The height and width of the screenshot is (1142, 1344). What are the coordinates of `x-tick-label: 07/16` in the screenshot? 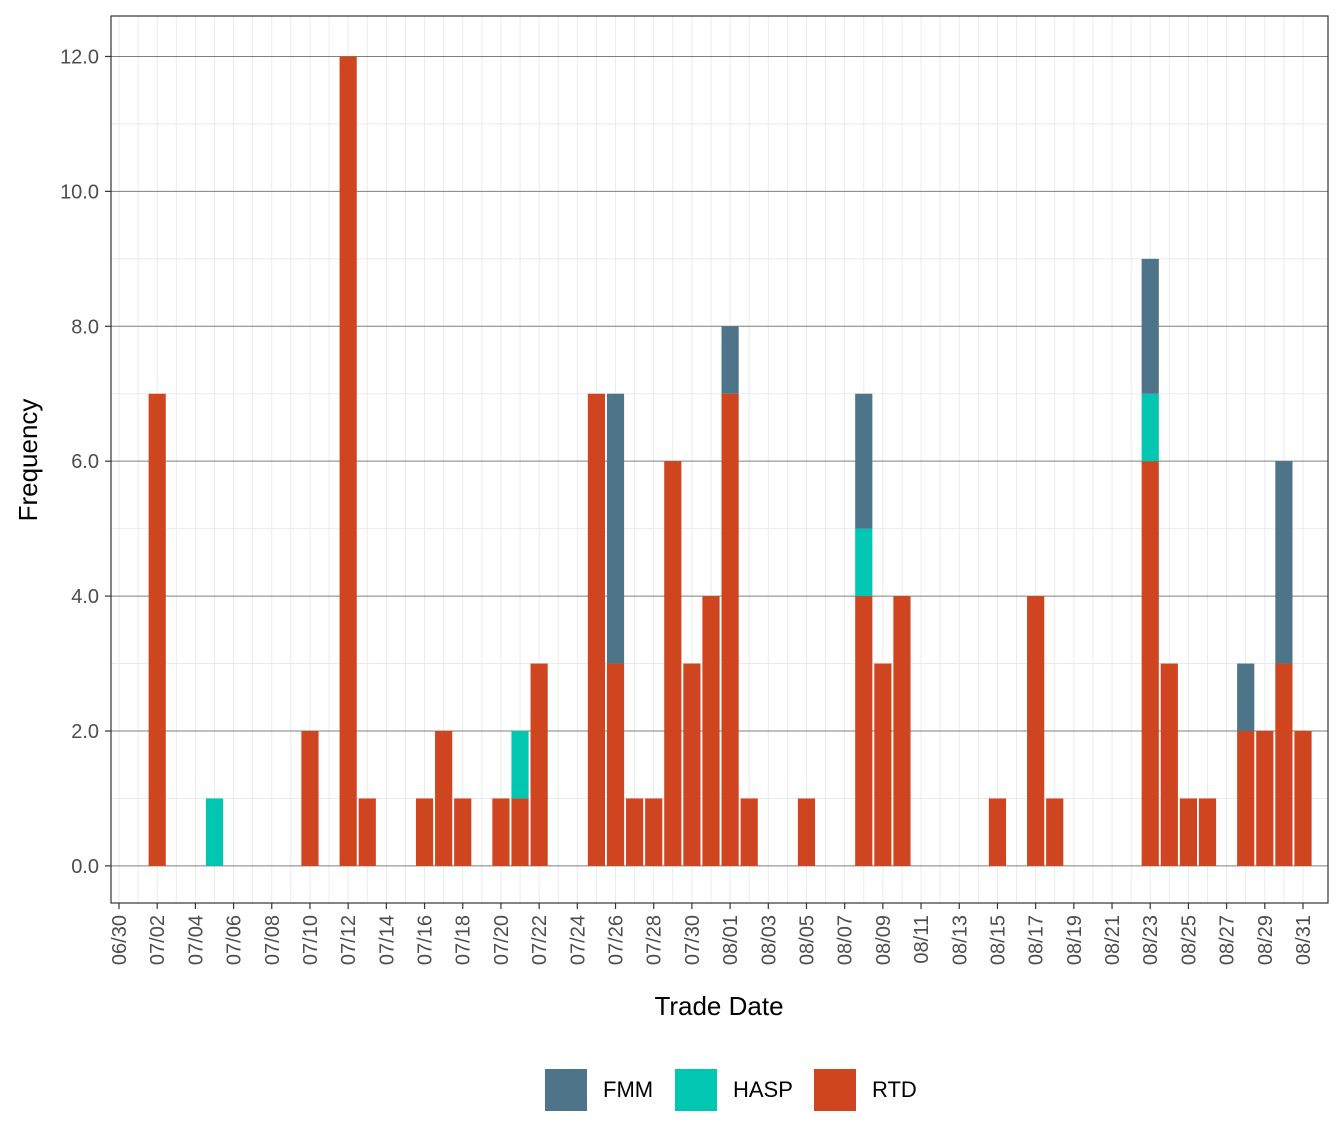 It's located at (426, 940).